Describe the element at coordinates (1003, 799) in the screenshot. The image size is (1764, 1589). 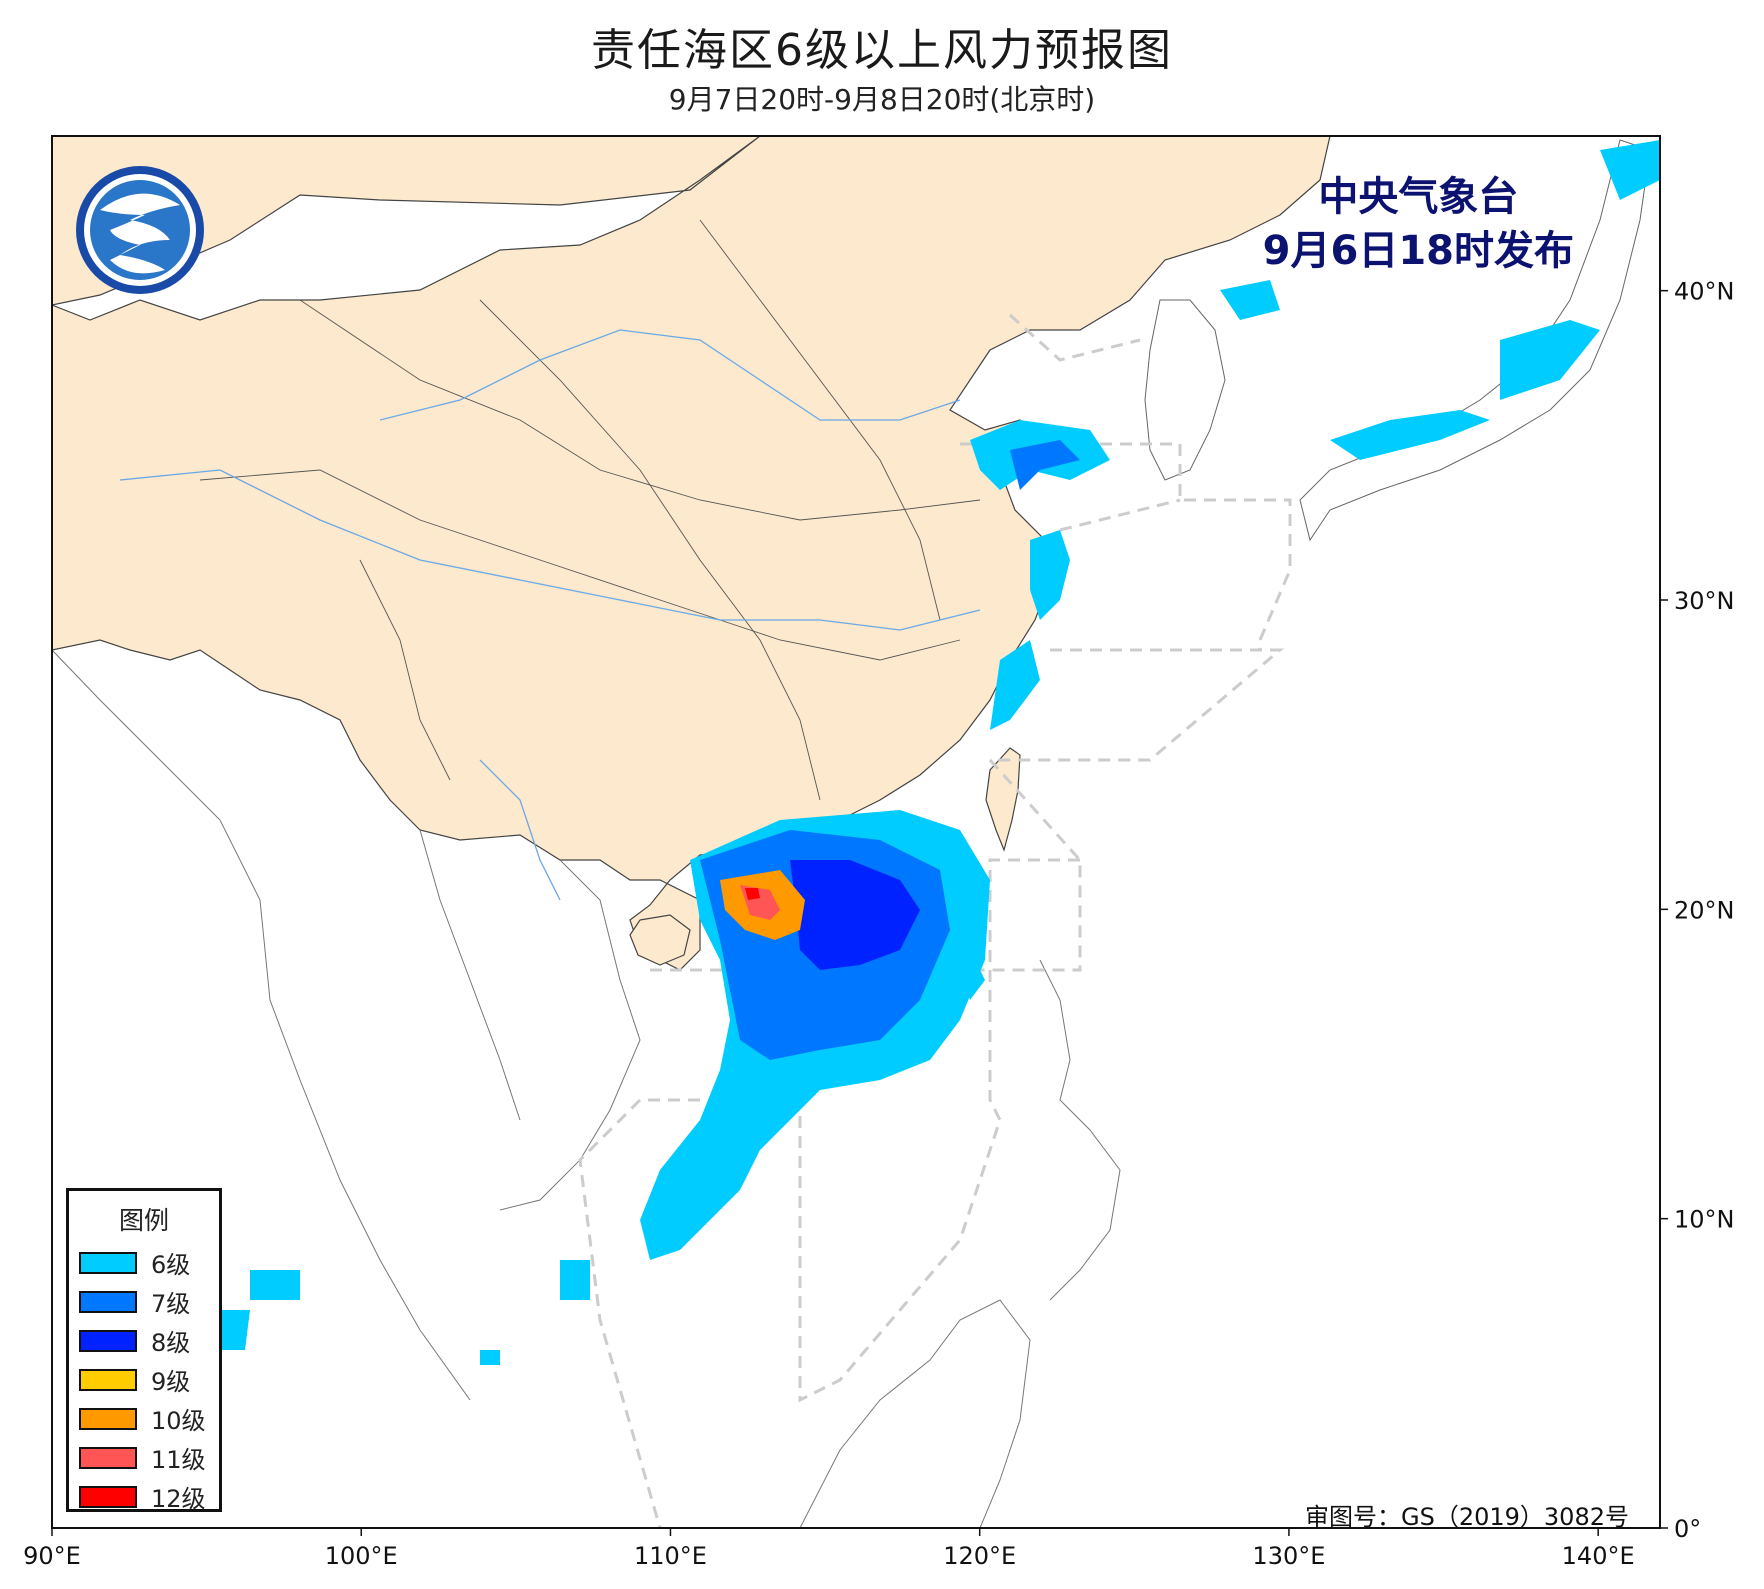
I see `taiwan-land` at that location.